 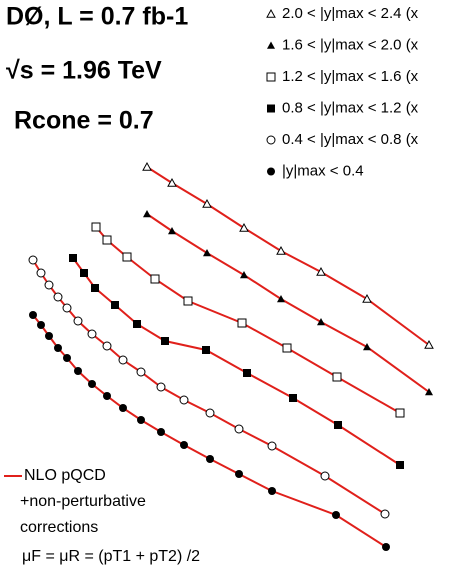 I want to click on annotation: +non-perturbative, so click(x=83, y=501).